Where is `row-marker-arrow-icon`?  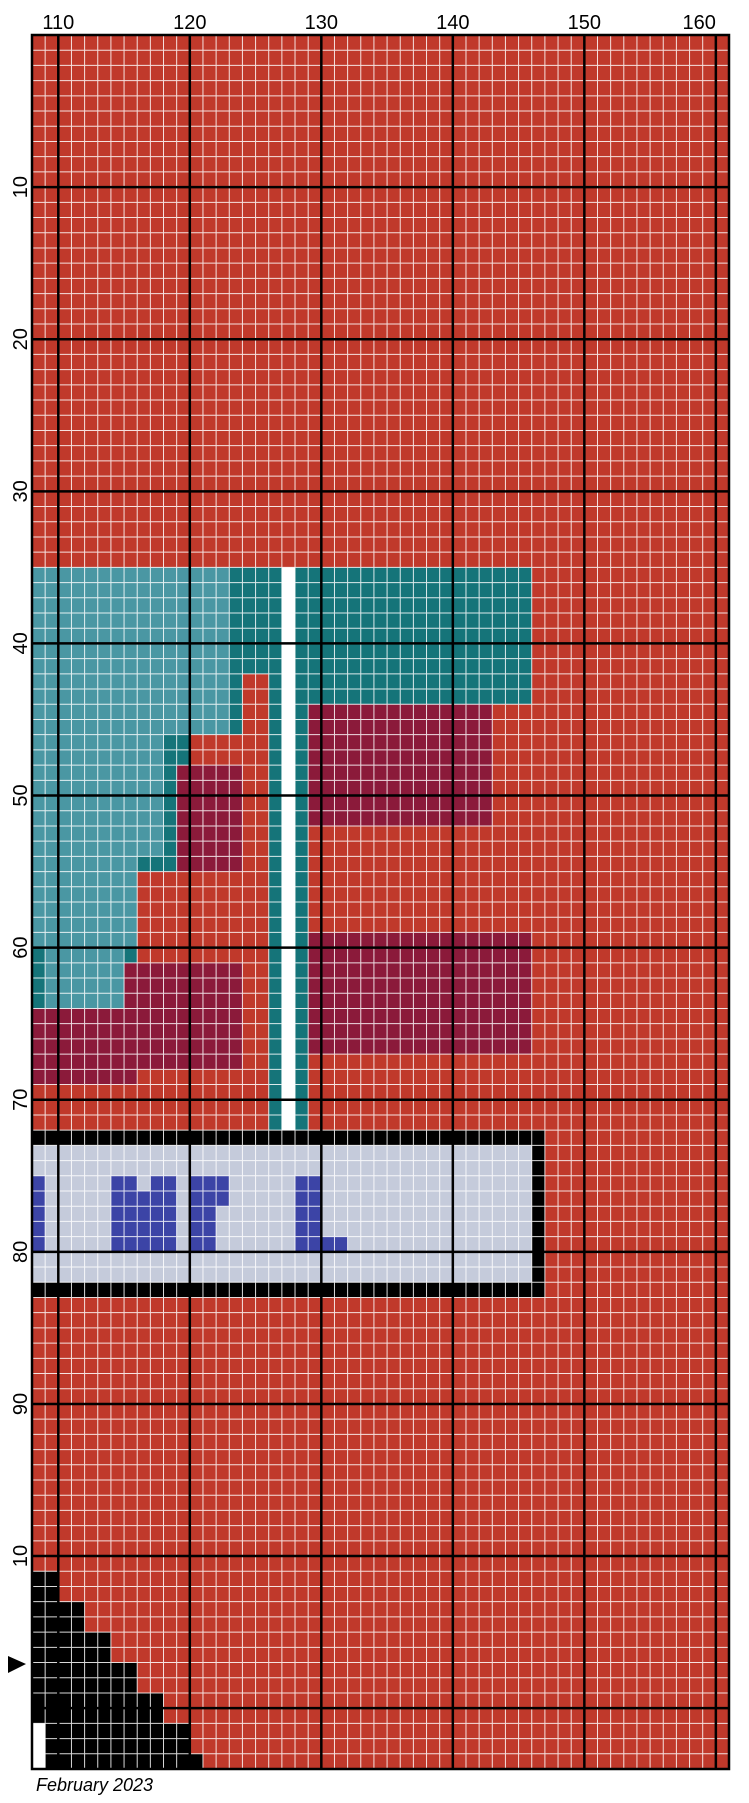 row-marker-arrow-icon is located at coordinates (17, 1664).